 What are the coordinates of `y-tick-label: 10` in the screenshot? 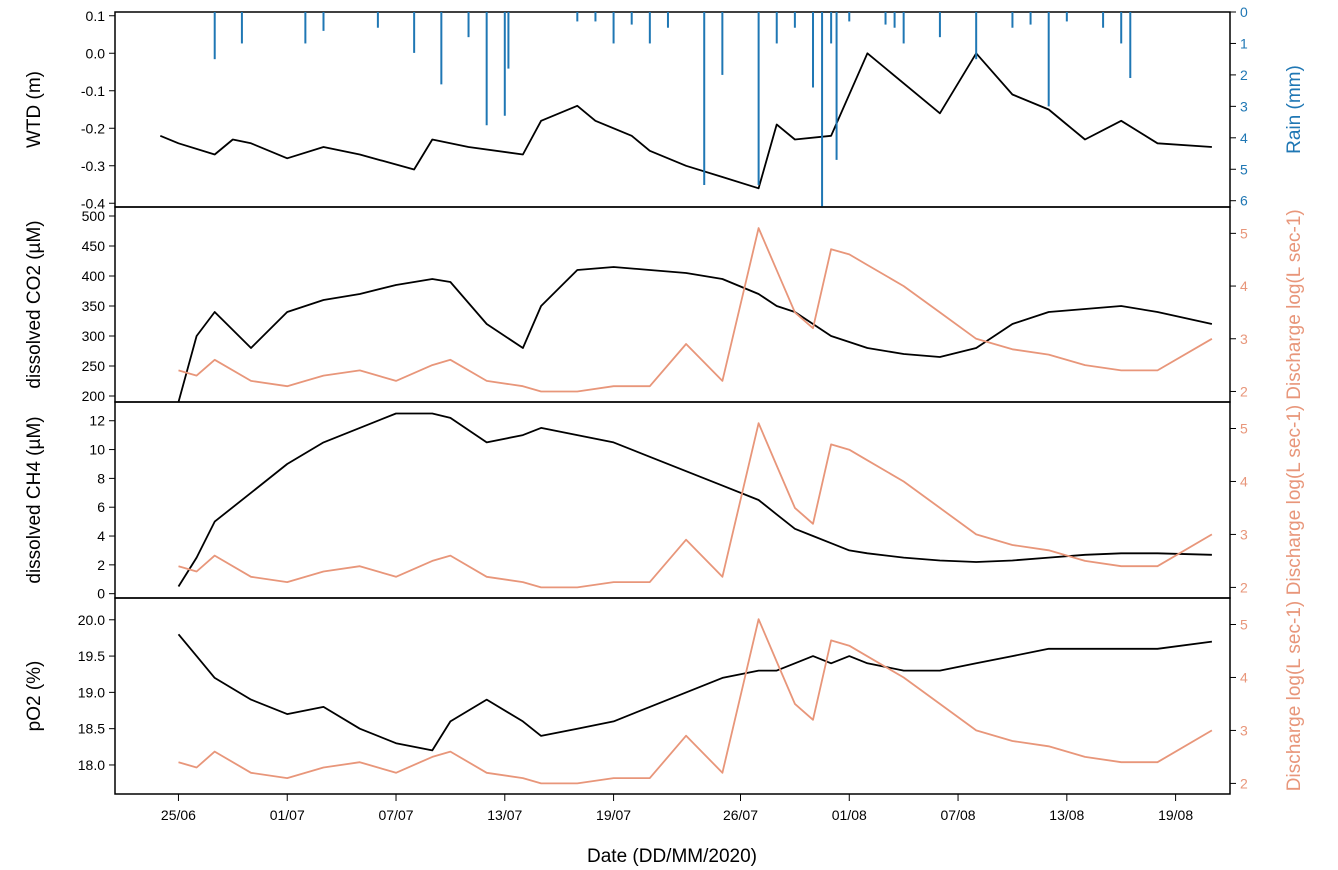 It's located at (97, 450).